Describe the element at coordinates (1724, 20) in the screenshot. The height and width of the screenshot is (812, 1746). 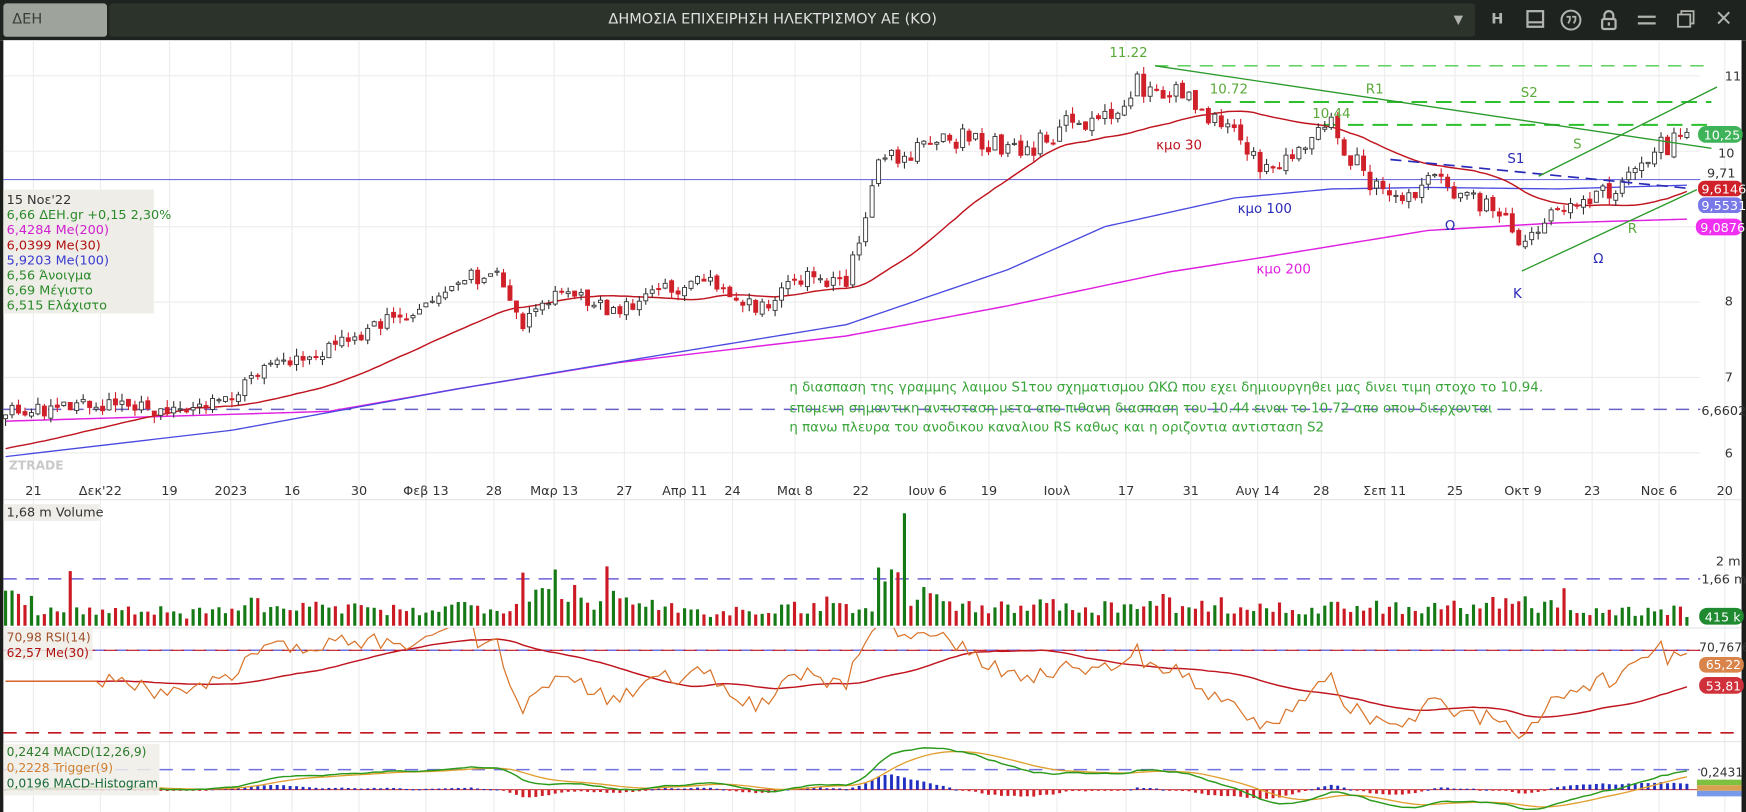
I see `close-icon` at that location.